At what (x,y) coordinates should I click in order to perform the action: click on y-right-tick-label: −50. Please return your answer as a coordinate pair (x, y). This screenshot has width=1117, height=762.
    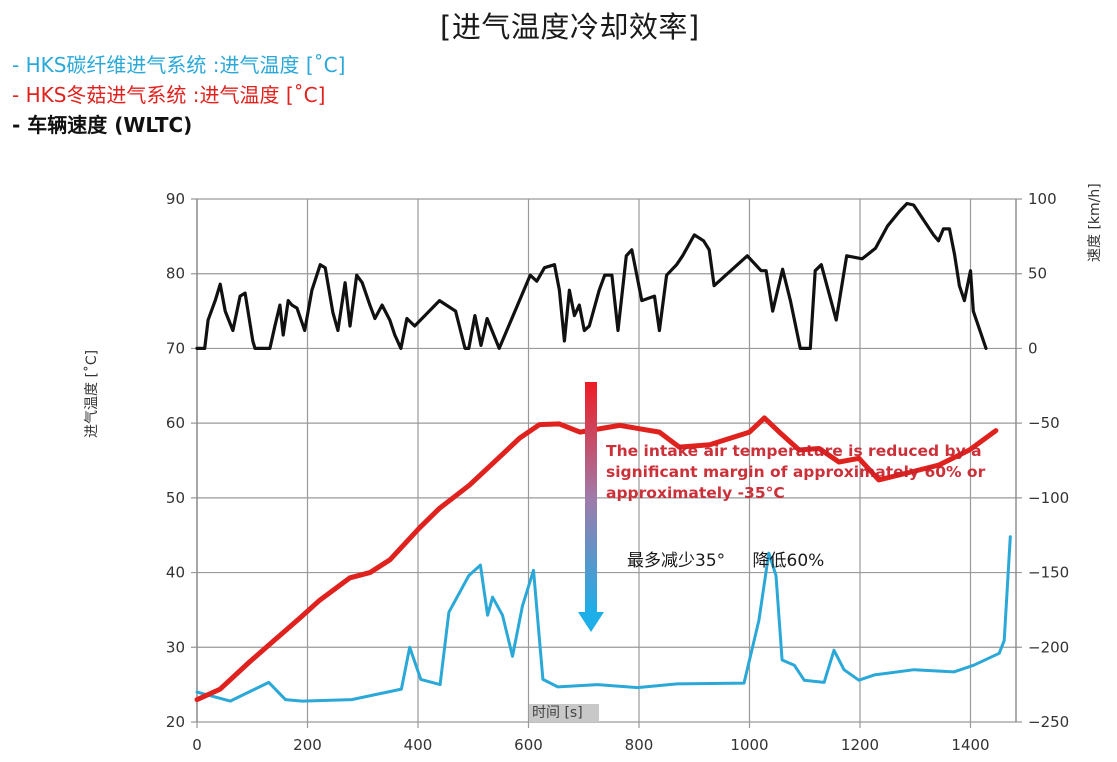
    Looking at the image, I should click on (1044, 423).